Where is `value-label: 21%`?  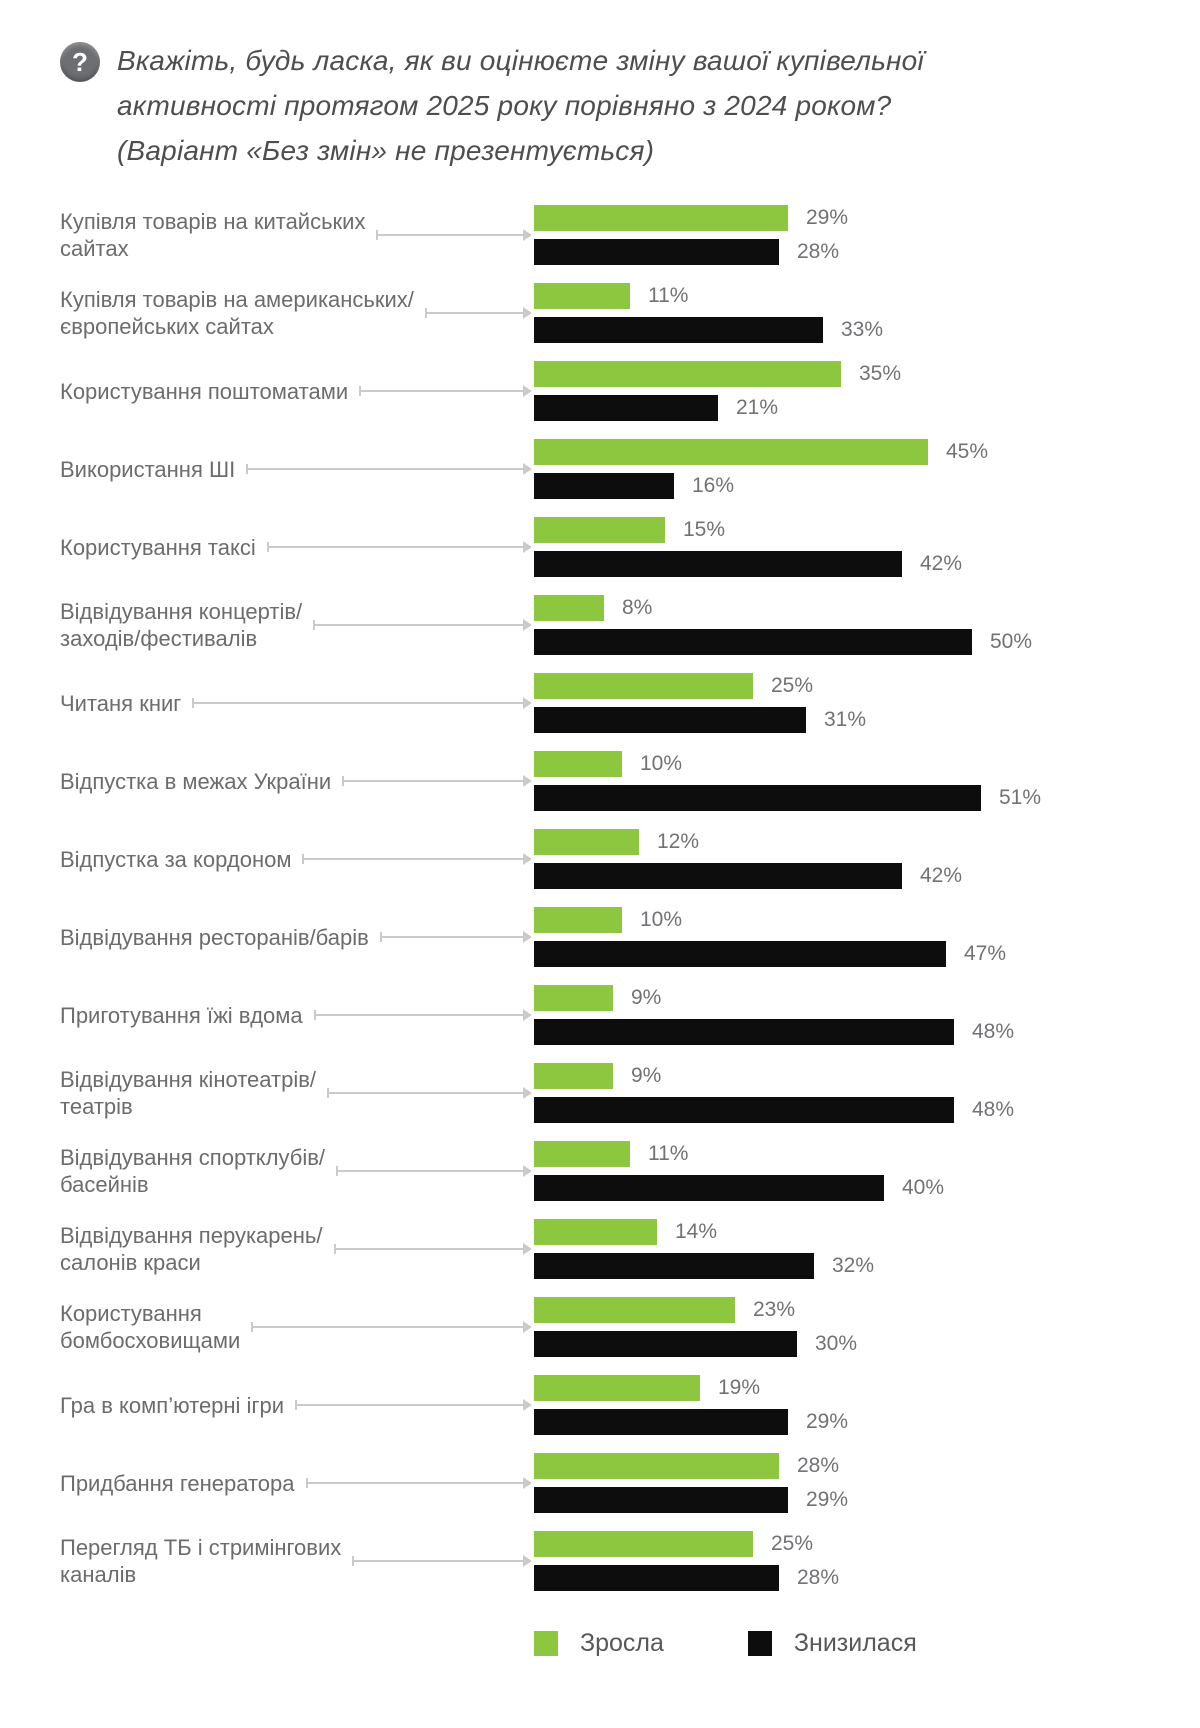
value-label: 21% is located at coordinates (757, 407).